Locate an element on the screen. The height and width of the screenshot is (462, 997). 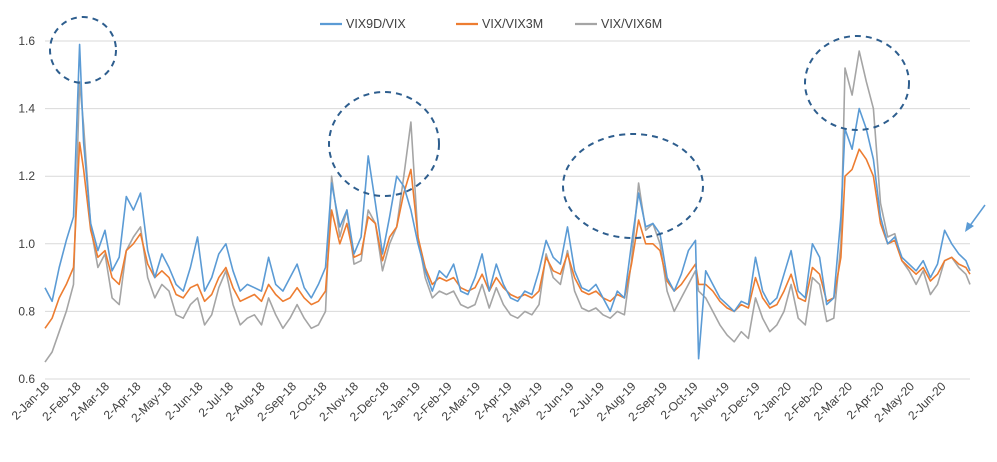
legend-label: VIX/VIX3M is located at coordinates (512, 24).